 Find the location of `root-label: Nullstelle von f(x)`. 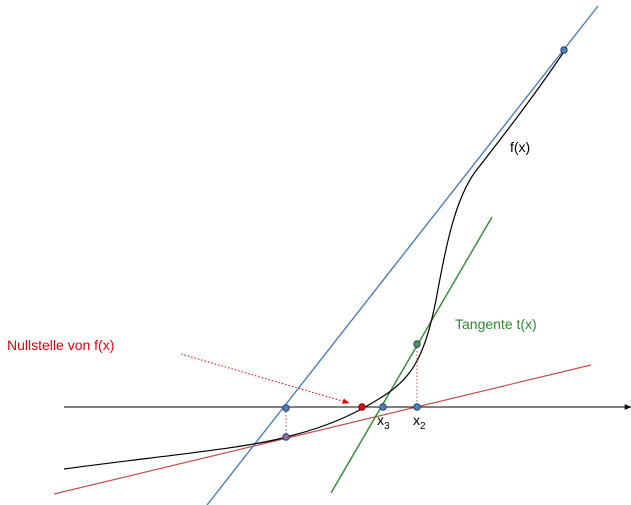

root-label: Nullstelle von f(x) is located at coordinates (60, 345).